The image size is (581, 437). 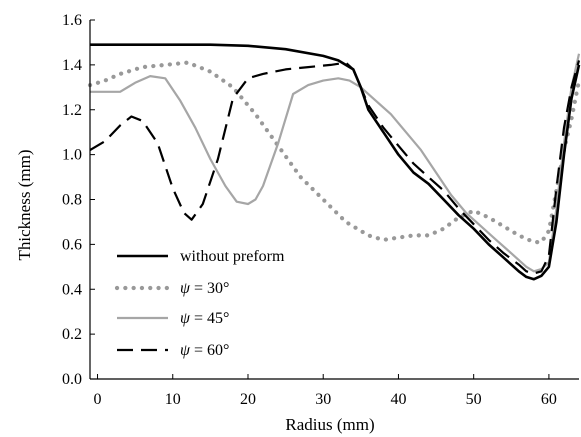 What do you see at coordinates (204, 318) in the screenshot?
I see `legend-label-2: ψ = 45°` at bounding box center [204, 318].